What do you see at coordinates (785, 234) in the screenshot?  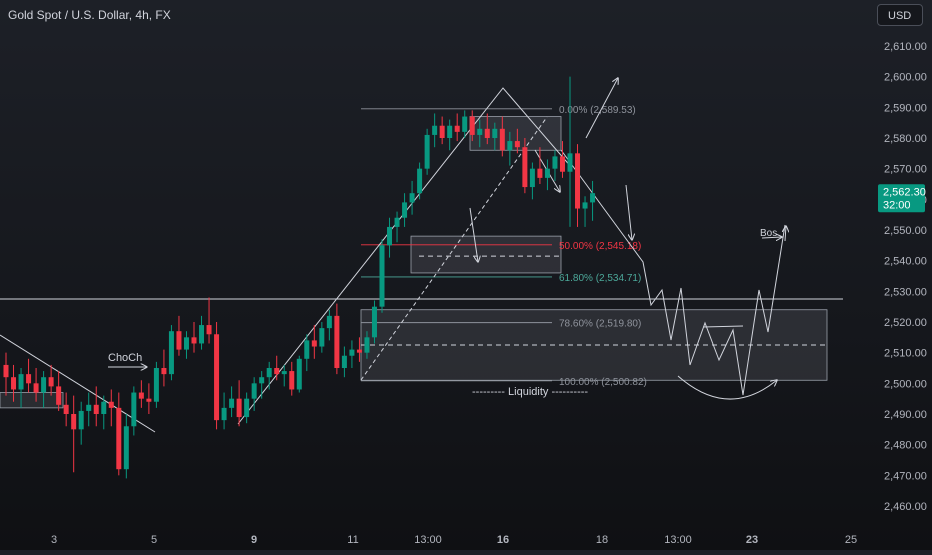 I see `bos-arrow` at bounding box center [785, 234].